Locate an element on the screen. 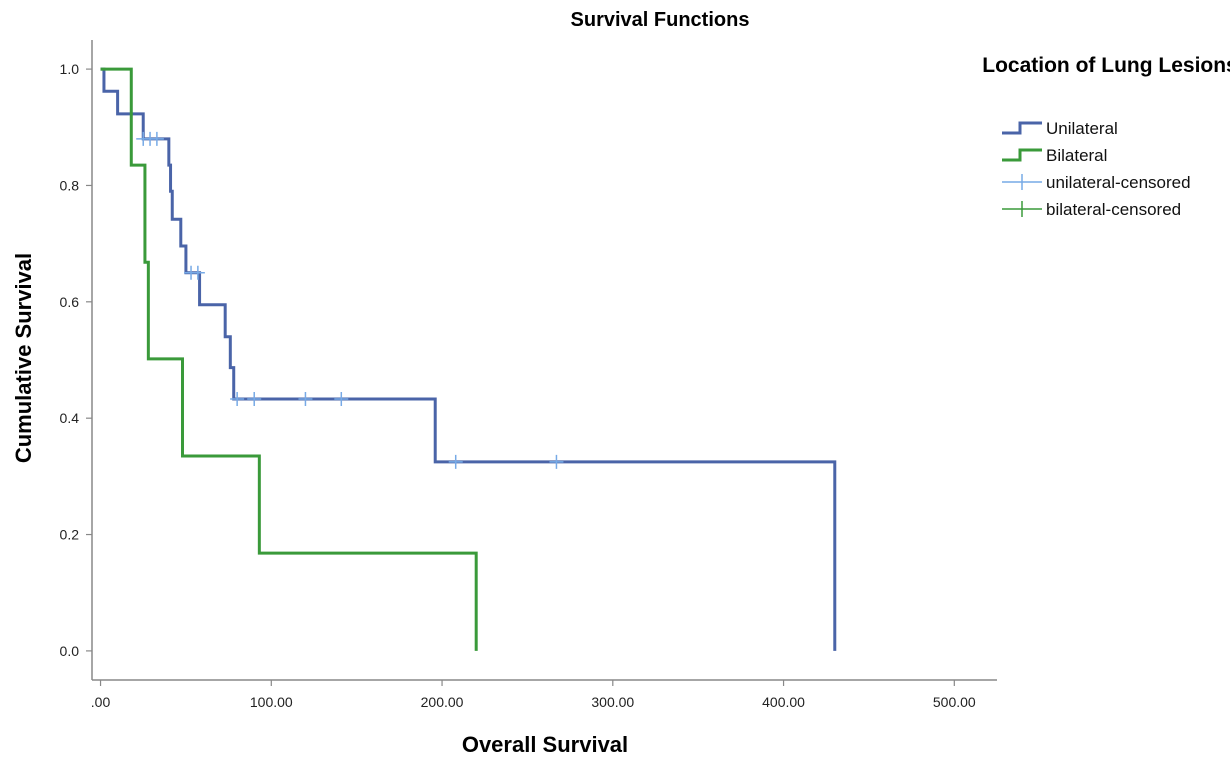  y-tick-label: 0.0 is located at coordinates (70, 651).